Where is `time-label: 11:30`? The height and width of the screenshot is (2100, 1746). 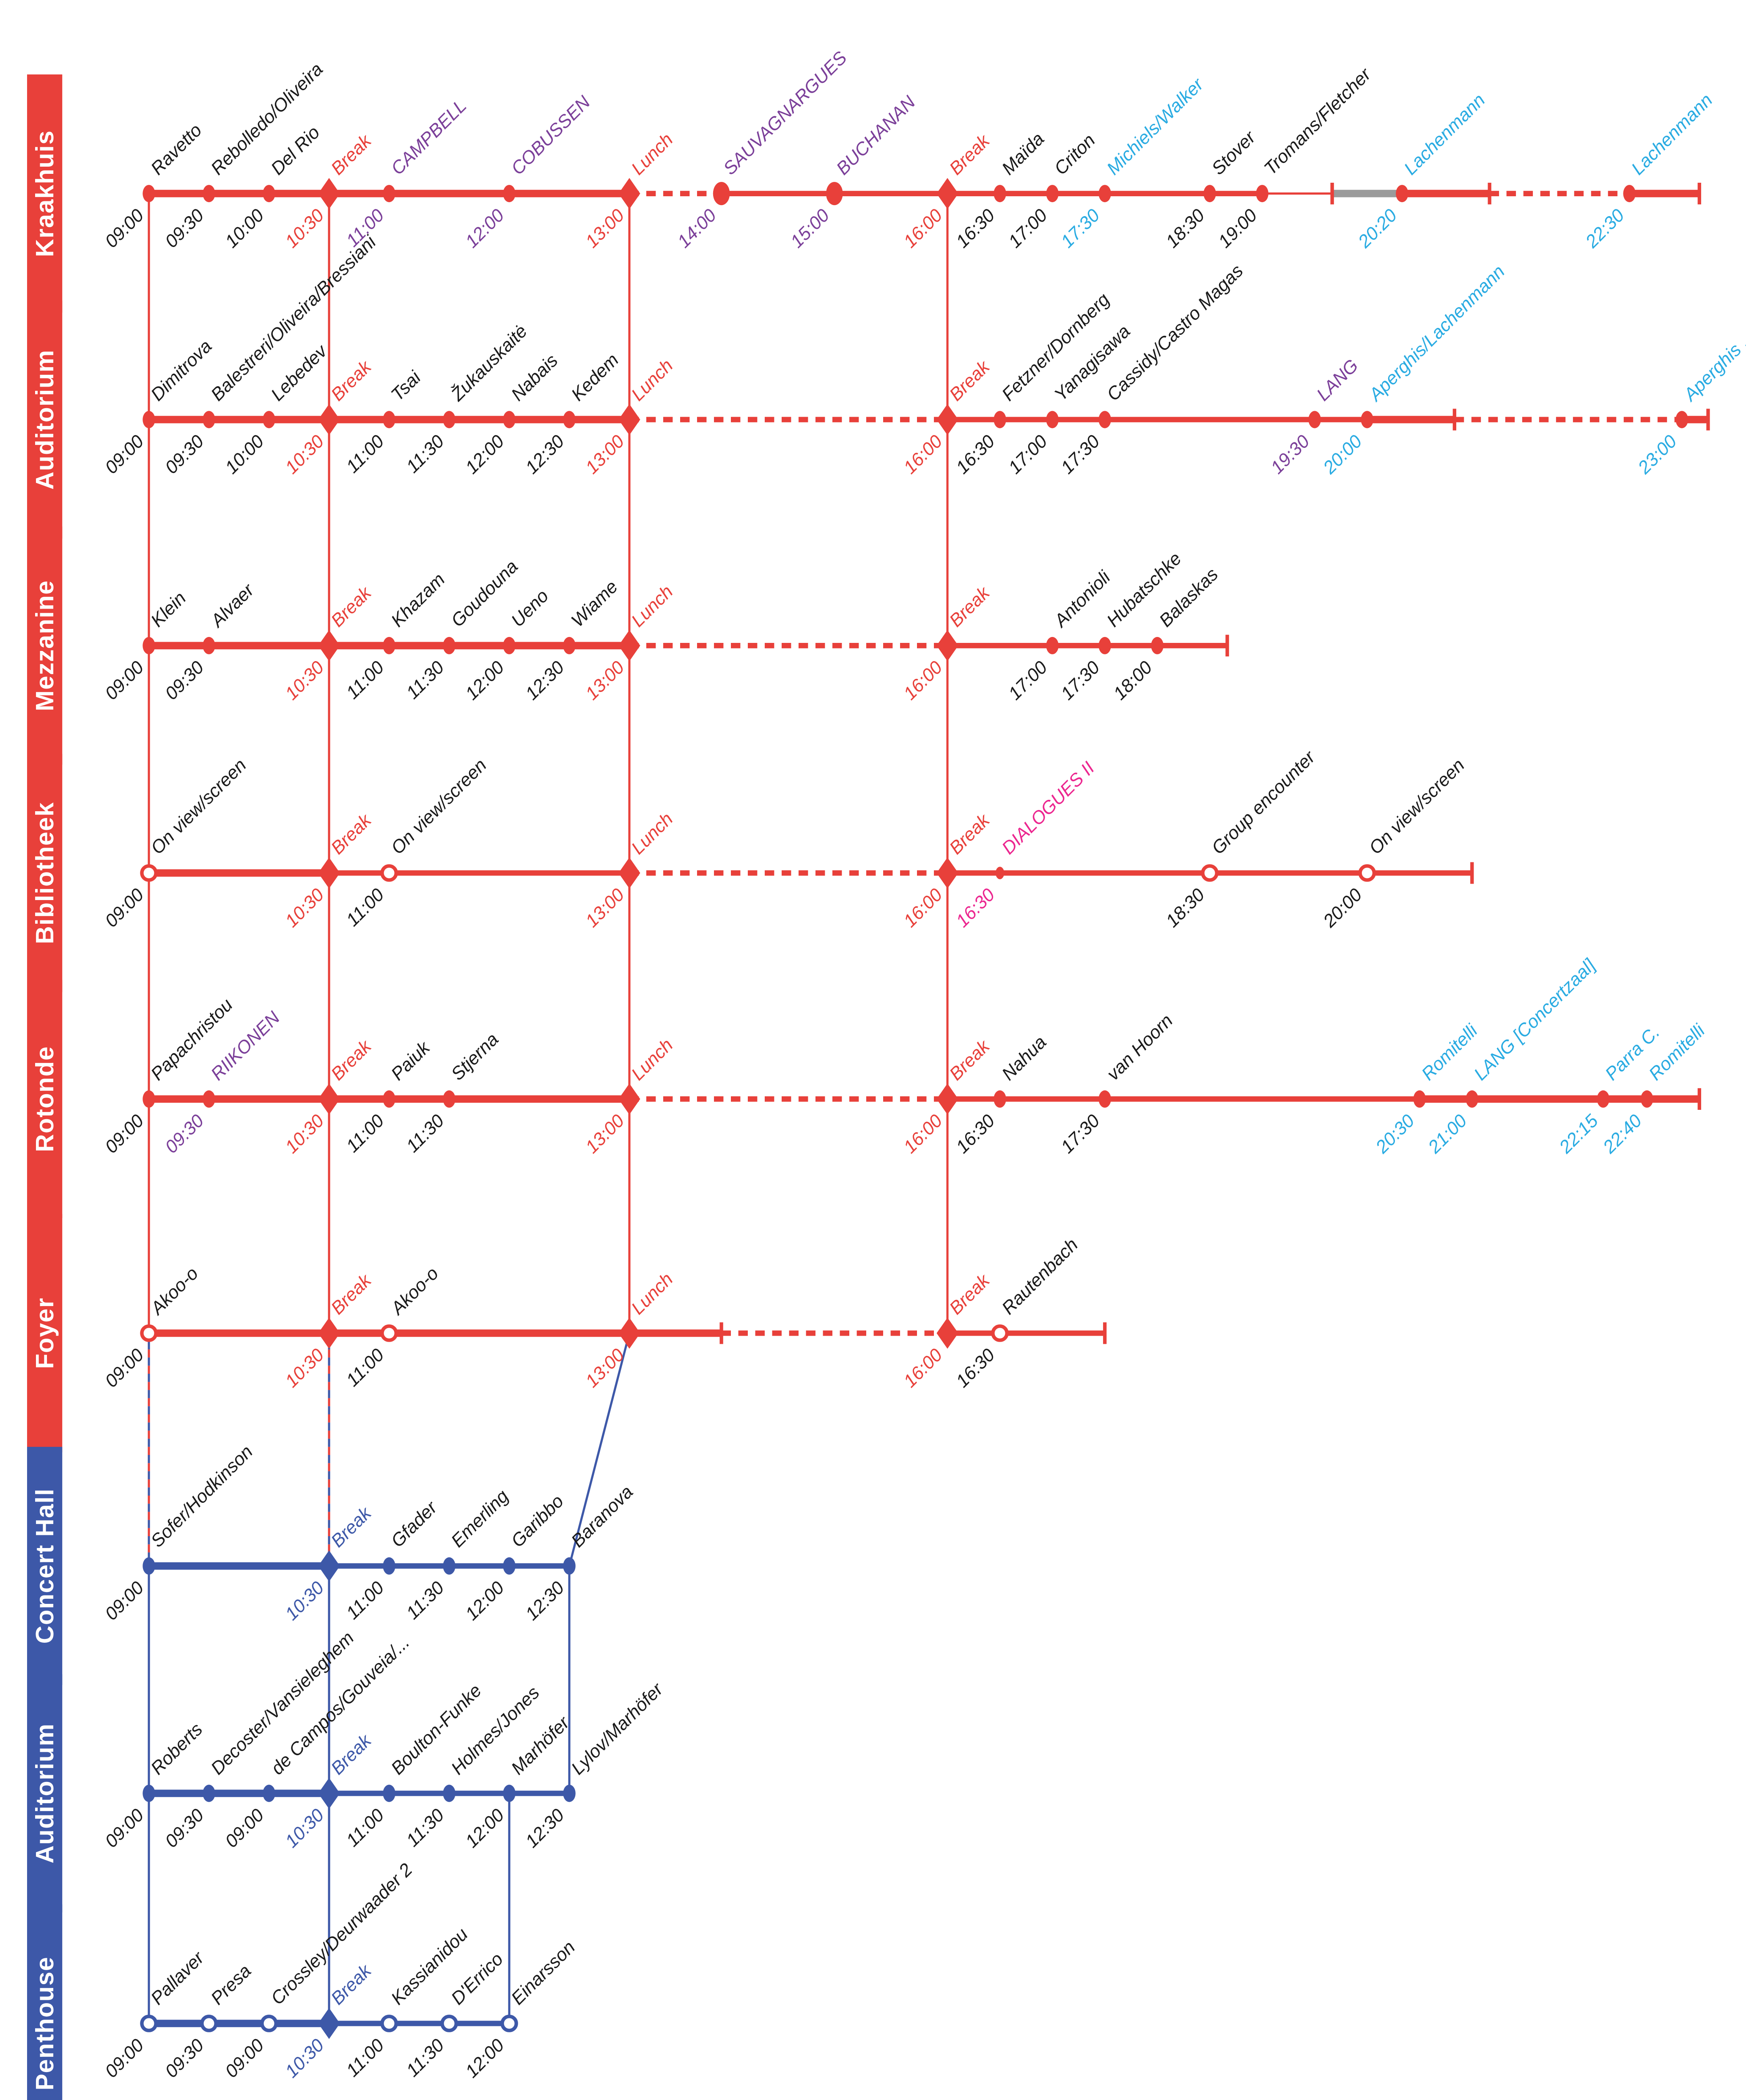
time-label: 11:30 is located at coordinates (425, 2058).